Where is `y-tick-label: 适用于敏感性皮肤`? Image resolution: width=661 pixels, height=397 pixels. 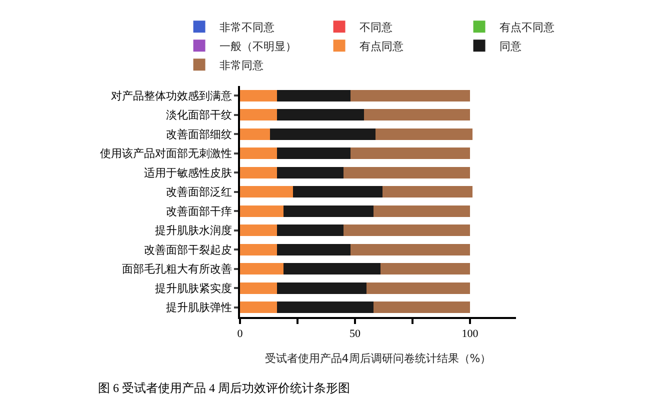 y-tick-label: 适用于敏感性皮肤 is located at coordinates (188, 173).